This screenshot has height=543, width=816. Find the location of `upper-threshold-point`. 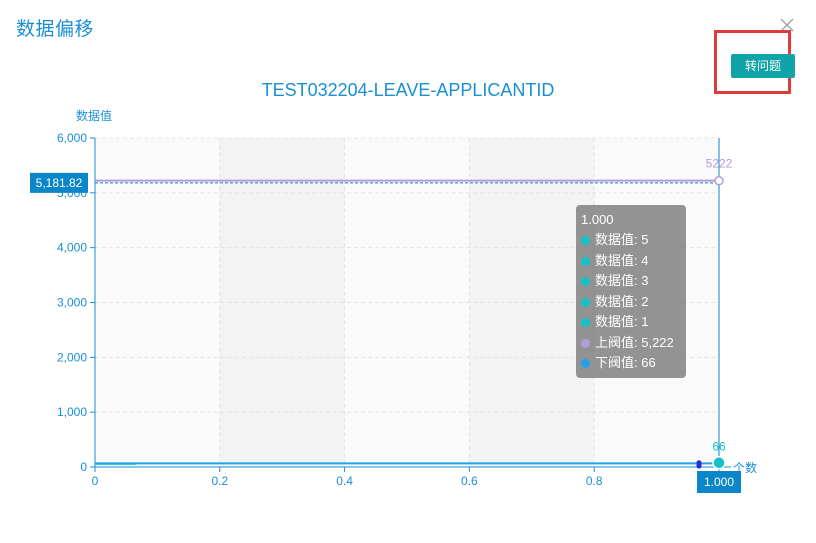

upper-threshold-point is located at coordinates (719, 180).